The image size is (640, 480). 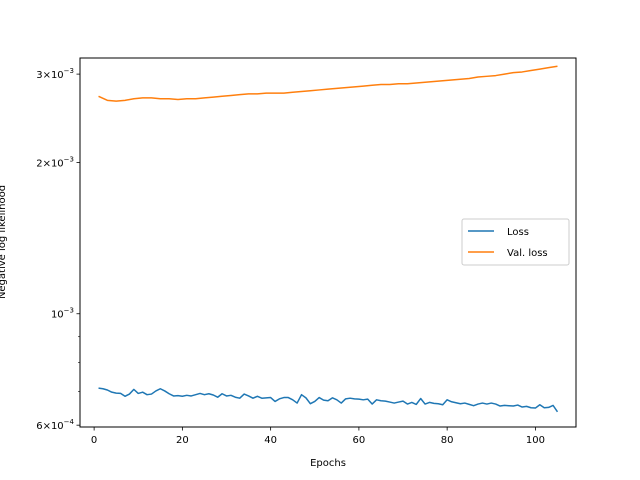 I want to click on legend-label-val-loss: Val. loss, so click(x=527, y=253).